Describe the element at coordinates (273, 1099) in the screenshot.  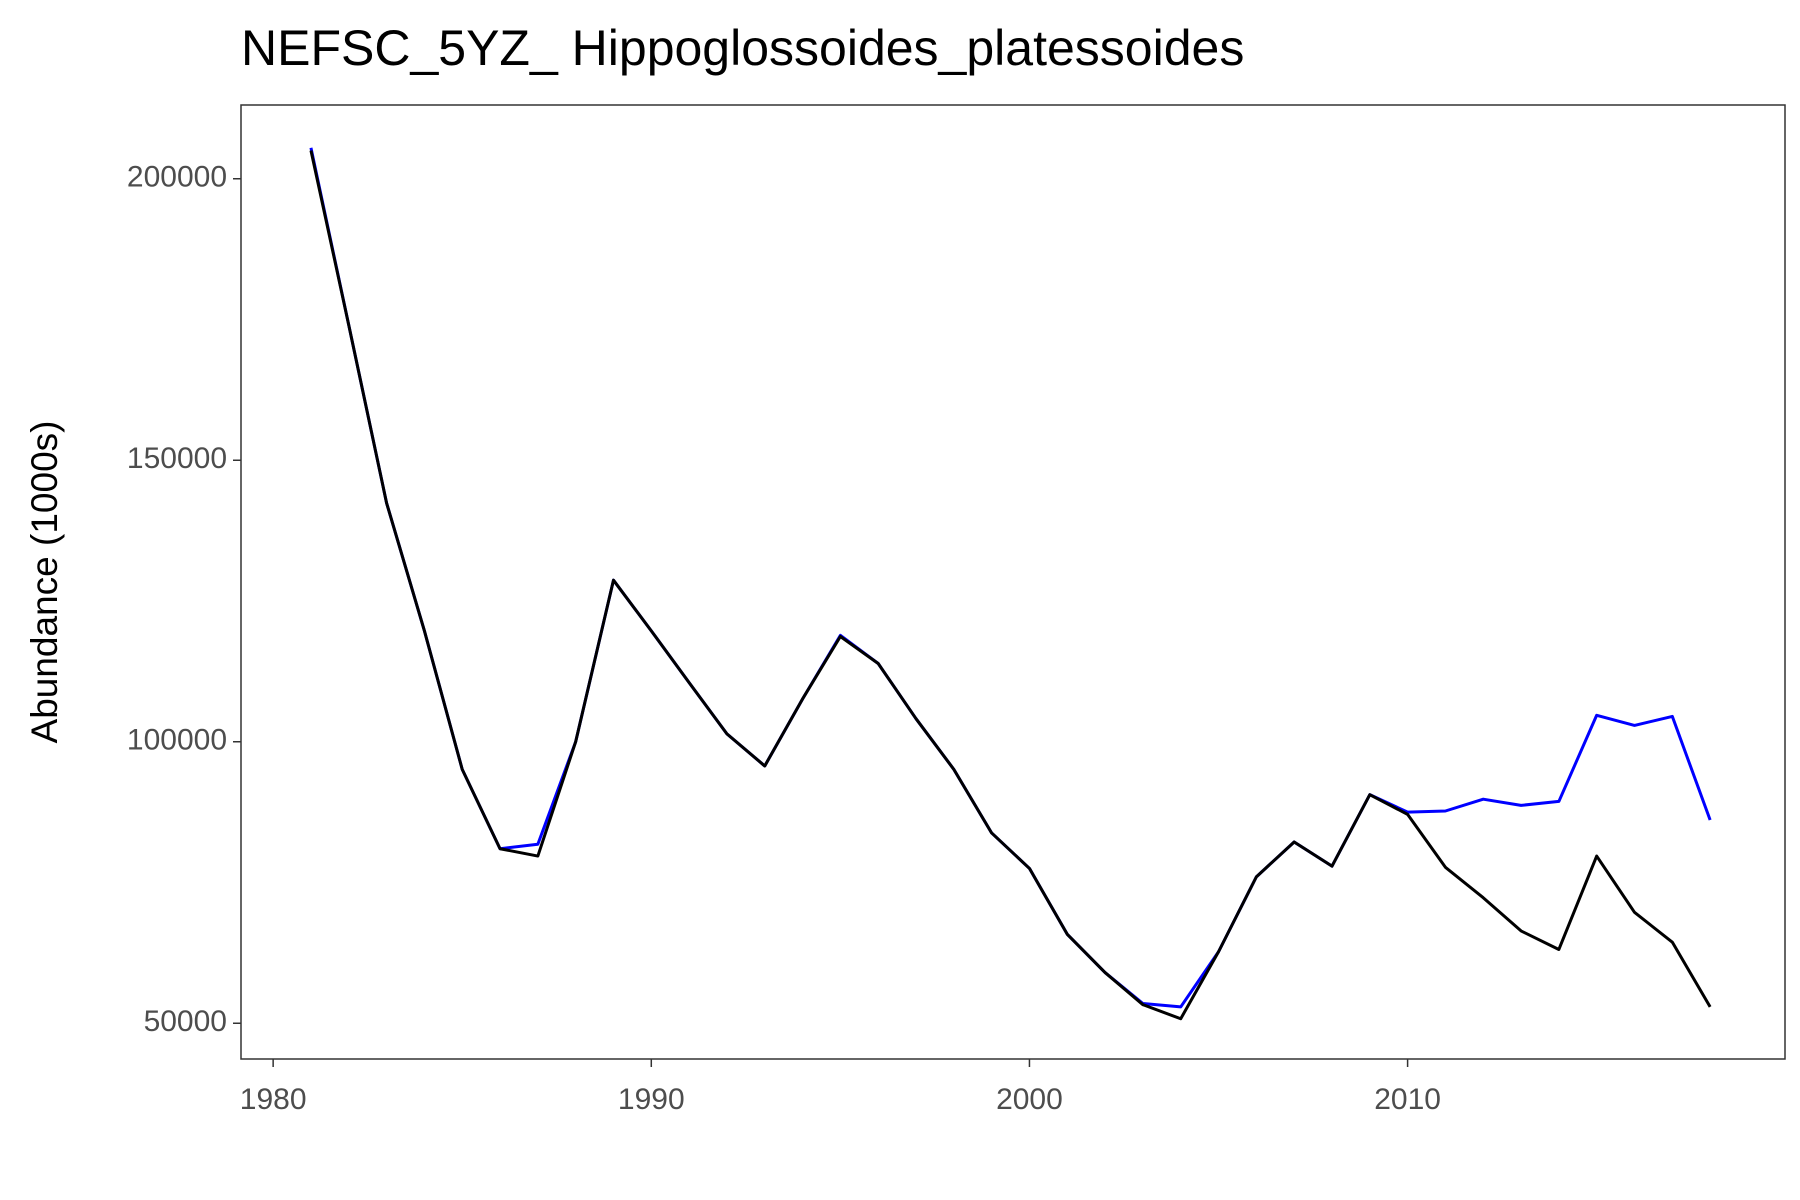
I see `x-tick-label: 1980` at that location.